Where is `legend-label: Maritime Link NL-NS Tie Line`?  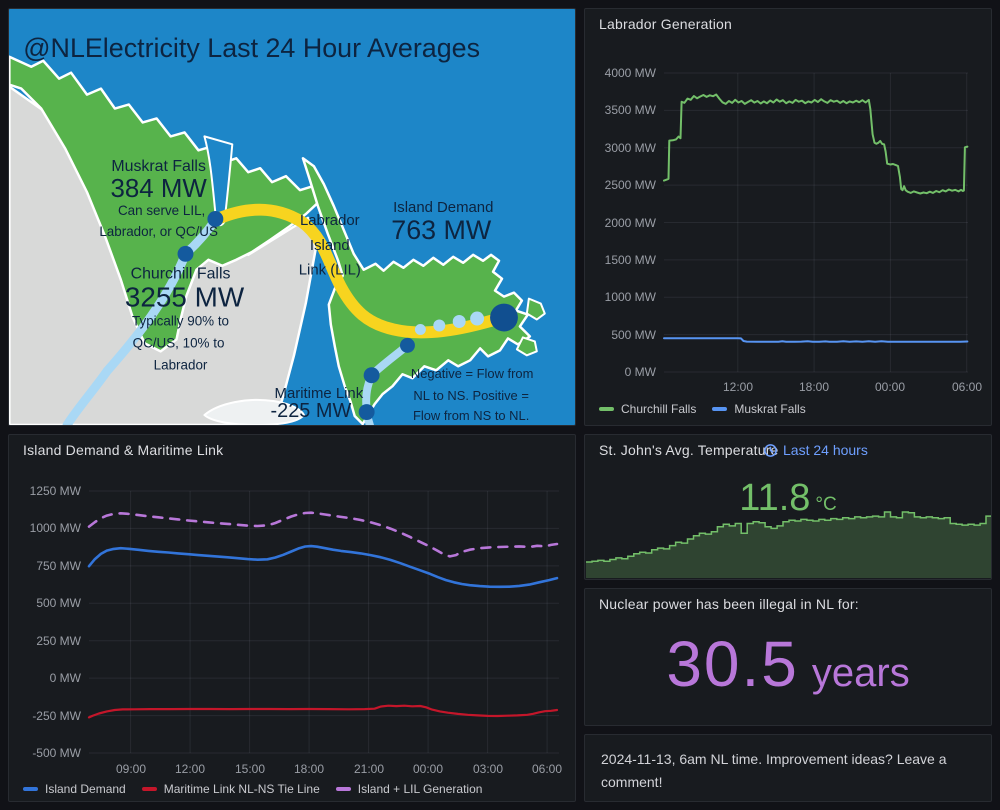
legend-label: Maritime Link NL-NS Tie Line is located at coordinates (241, 789).